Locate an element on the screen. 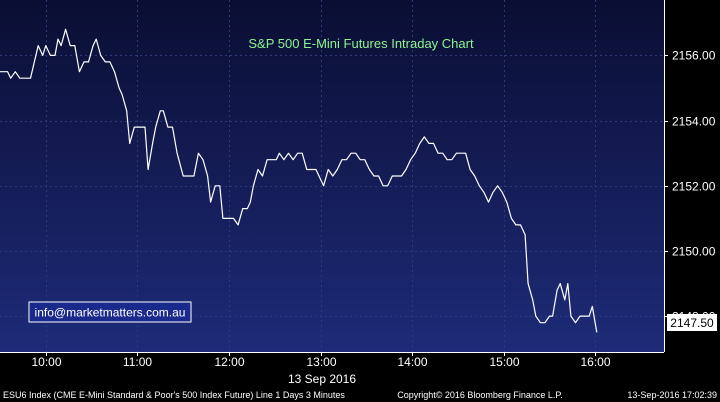  date-label: 13 Sep 2016 is located at coordinates (322, 379).